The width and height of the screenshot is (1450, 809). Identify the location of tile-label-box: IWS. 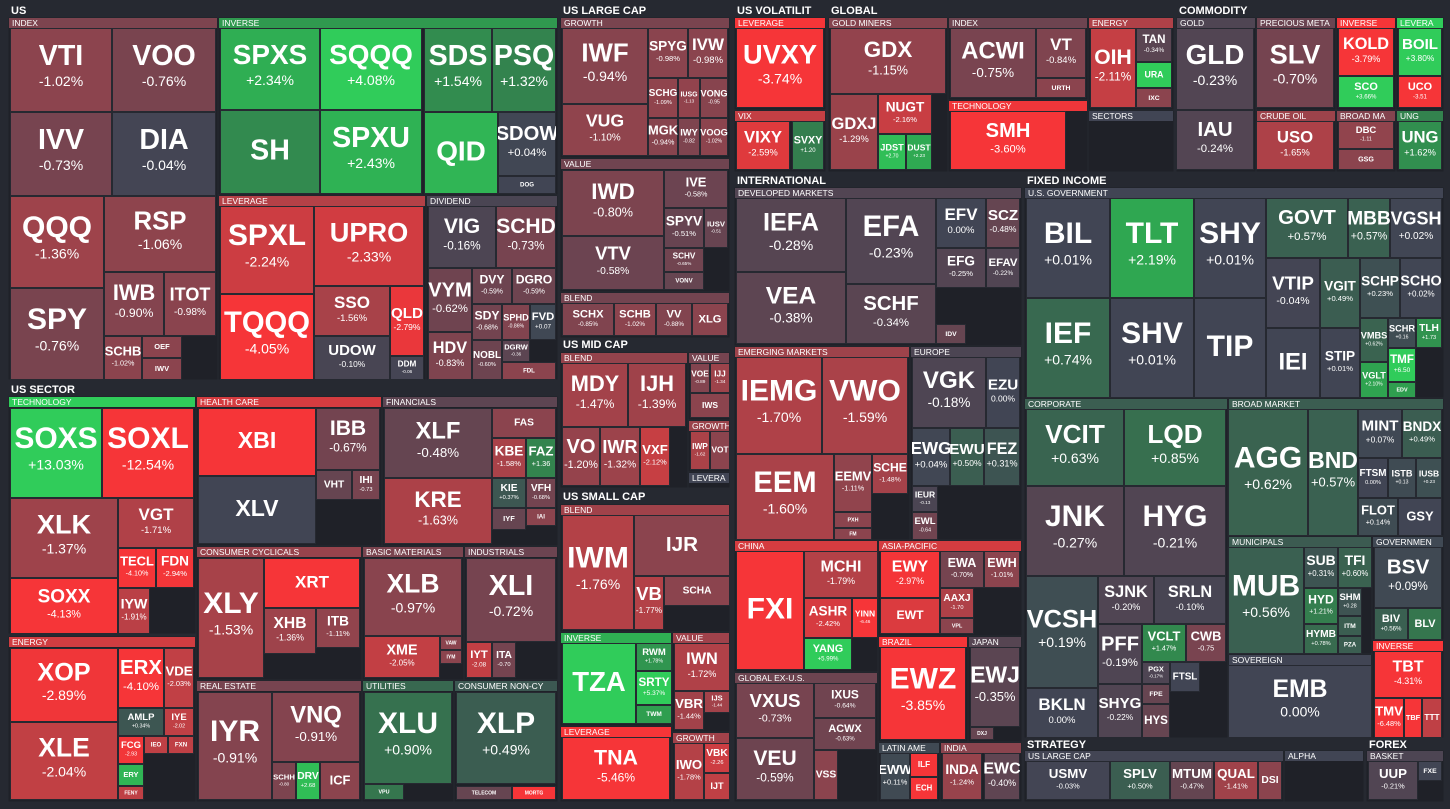
(710, 405).